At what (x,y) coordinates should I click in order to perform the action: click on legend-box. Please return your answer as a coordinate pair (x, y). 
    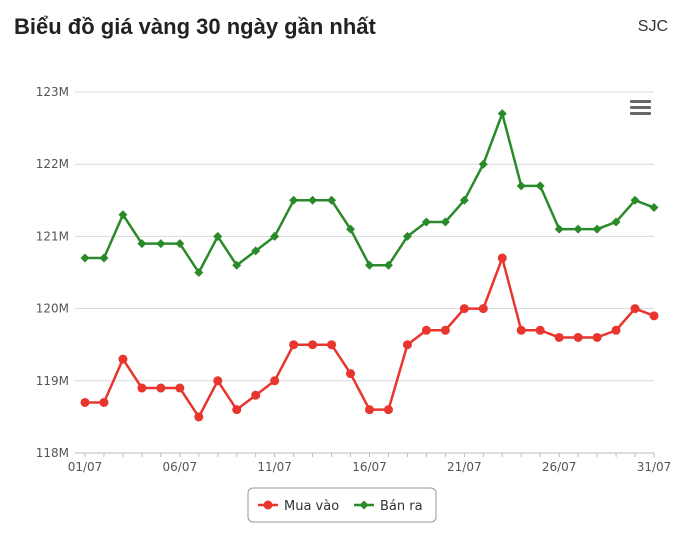
    Looking at the image, I should click on (342, 505).